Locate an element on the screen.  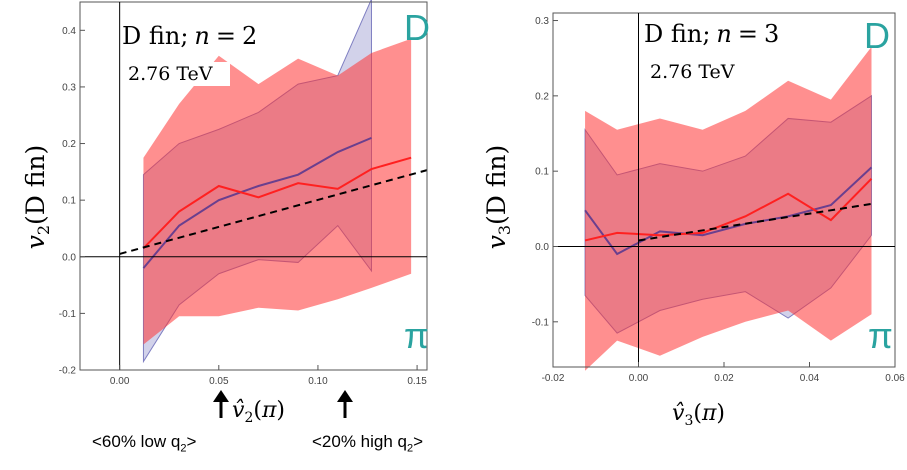
x-tick-label: -0.02 is located at coordinates (553, 378).